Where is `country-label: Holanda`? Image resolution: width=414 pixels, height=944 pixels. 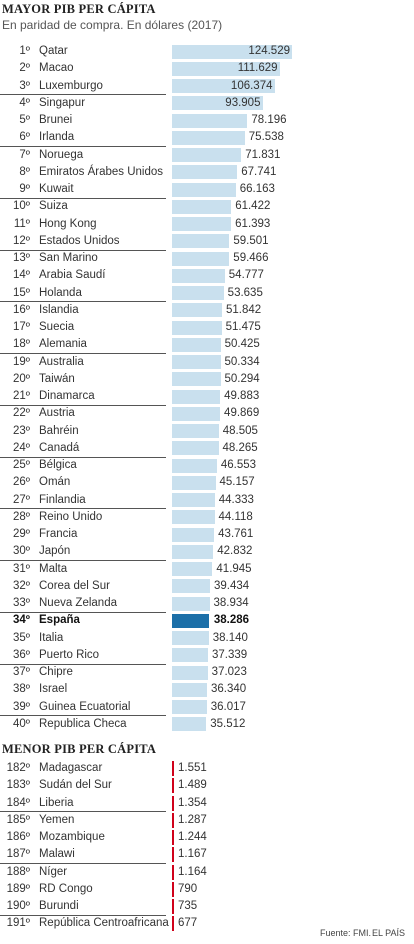 country-label: Holanda is located at coordinates (60, 292).